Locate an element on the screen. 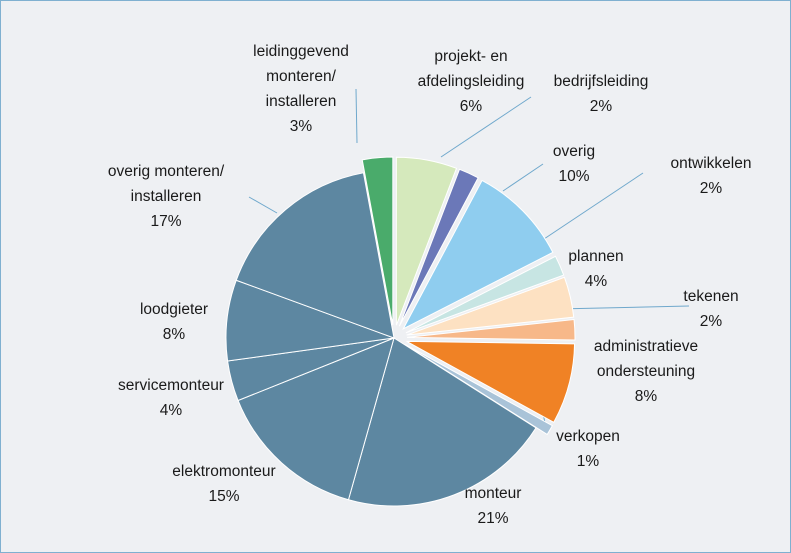 This screenshot has height=553, width=791. slice-name: loodgieter is located at coordinates (174, 309).